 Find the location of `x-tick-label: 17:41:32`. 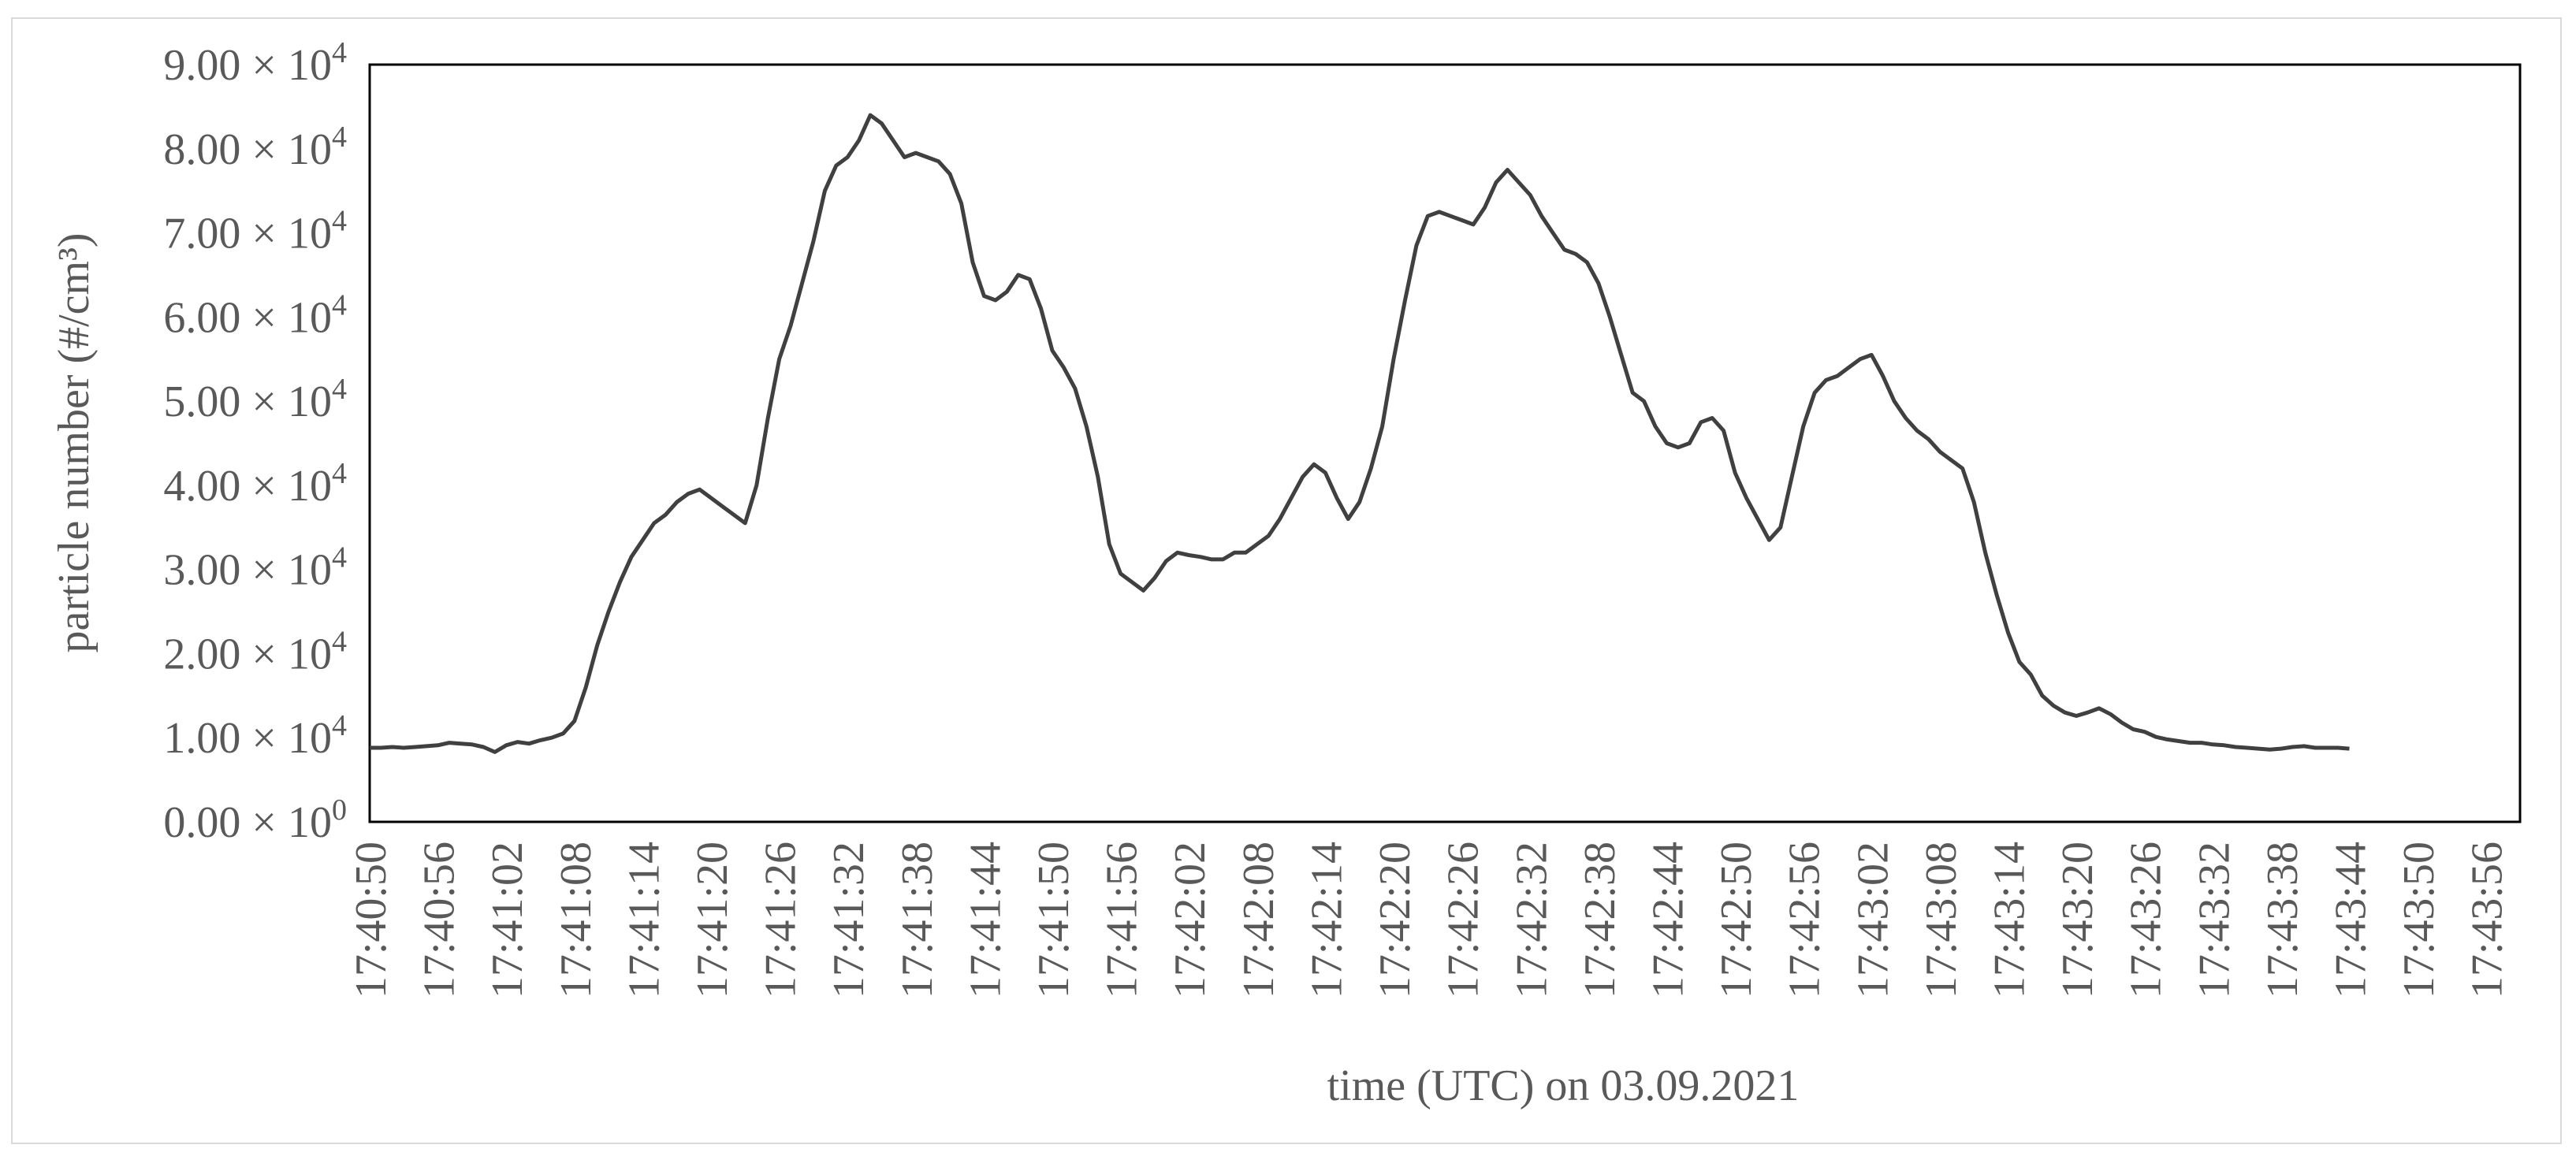

x-tick-label: 17:41:32 is located at coordinates (849, 920).